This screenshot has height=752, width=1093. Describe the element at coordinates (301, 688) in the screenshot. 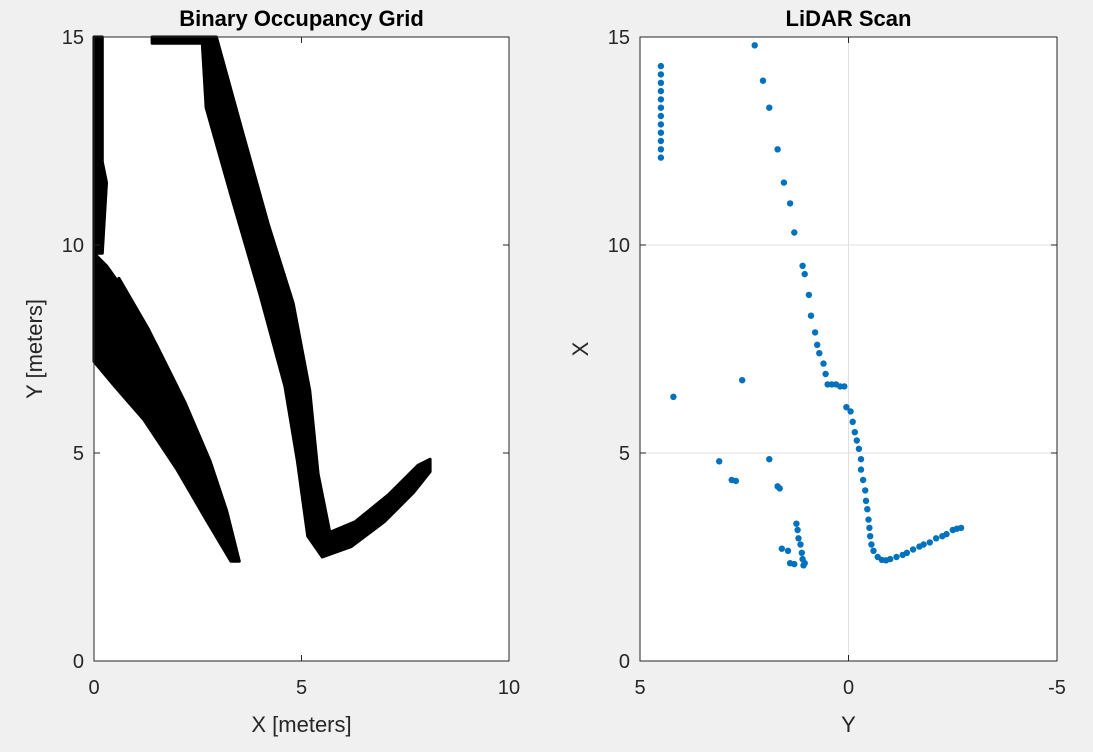

I see `occupancy-grid-x-tick-label: 5` at that location.